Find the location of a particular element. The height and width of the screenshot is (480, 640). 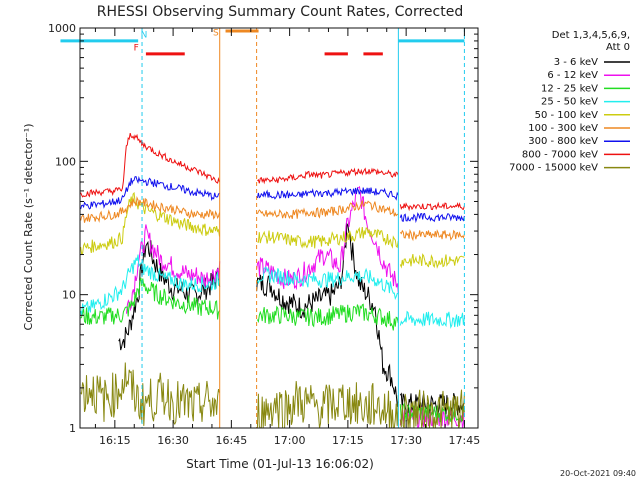

legend-label-9: 7000 - 15000 keV is located at coordinates (553, 168).